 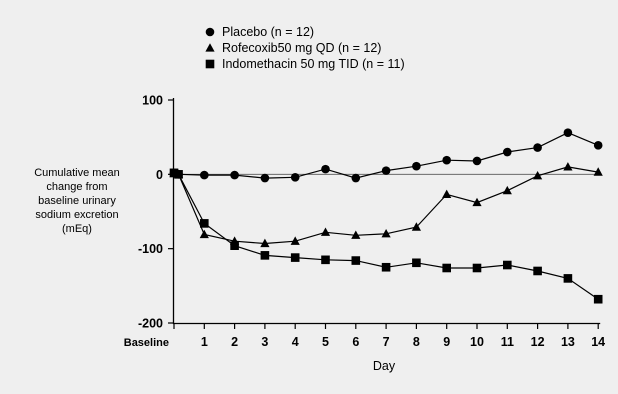 I want to click on x-tick-label: 13, so click(x=568, y=342).